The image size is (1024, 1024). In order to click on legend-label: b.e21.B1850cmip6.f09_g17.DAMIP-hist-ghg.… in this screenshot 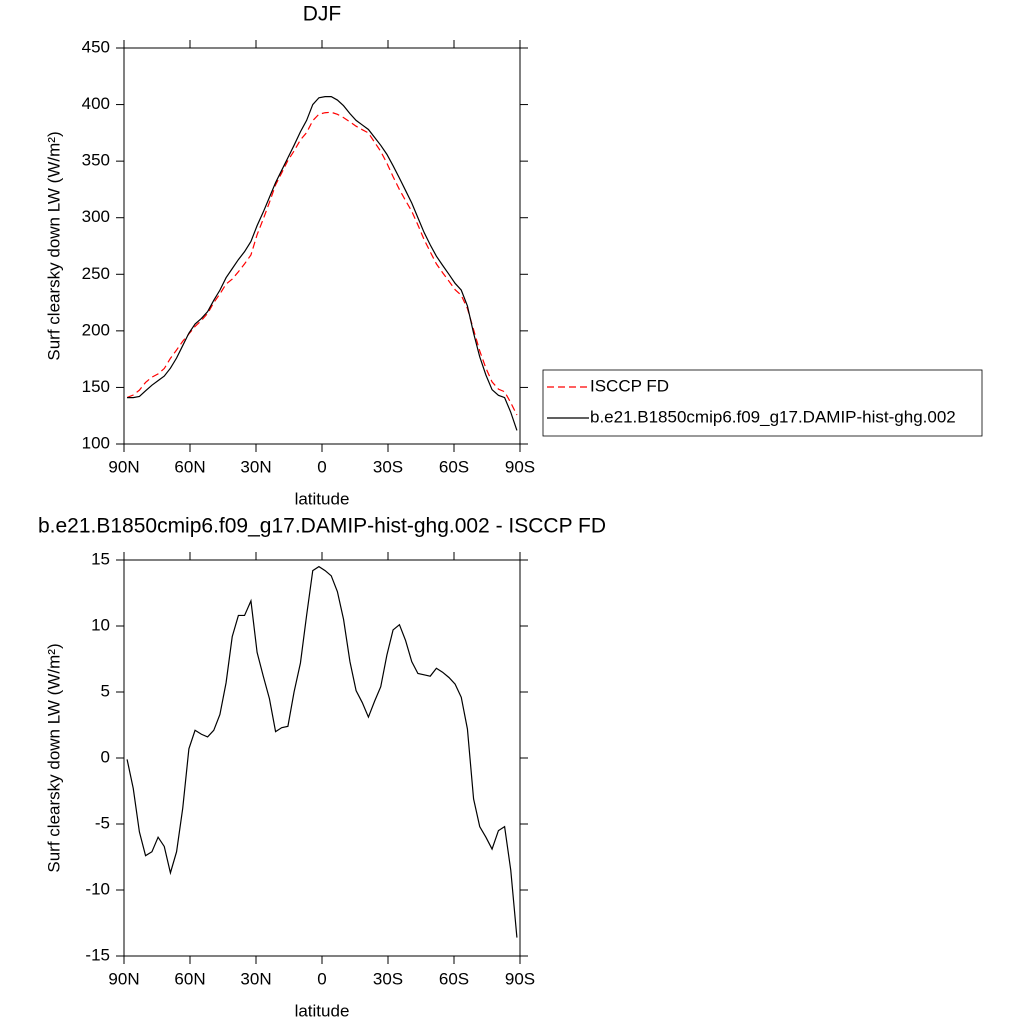, I will do `click(773, 416)`.